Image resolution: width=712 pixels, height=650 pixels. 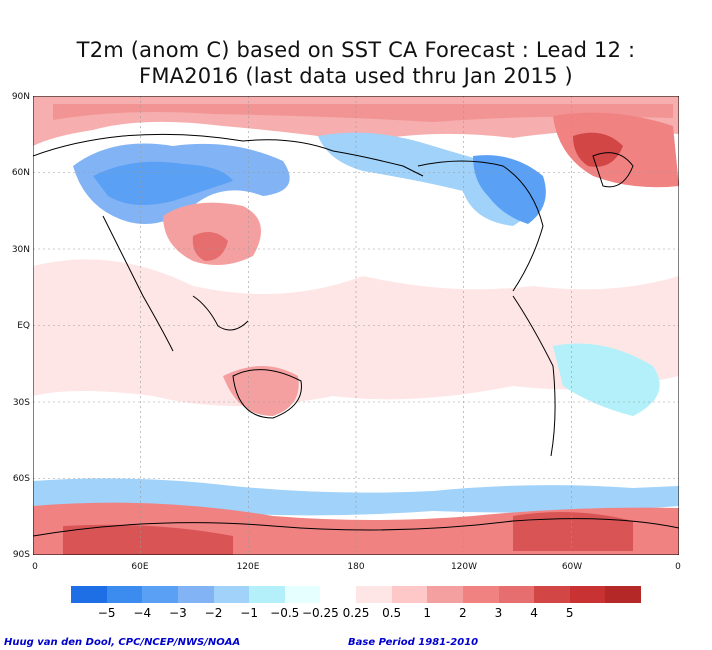 I want to click on lon-label-60w: 60W, so click(x=572, y=567).